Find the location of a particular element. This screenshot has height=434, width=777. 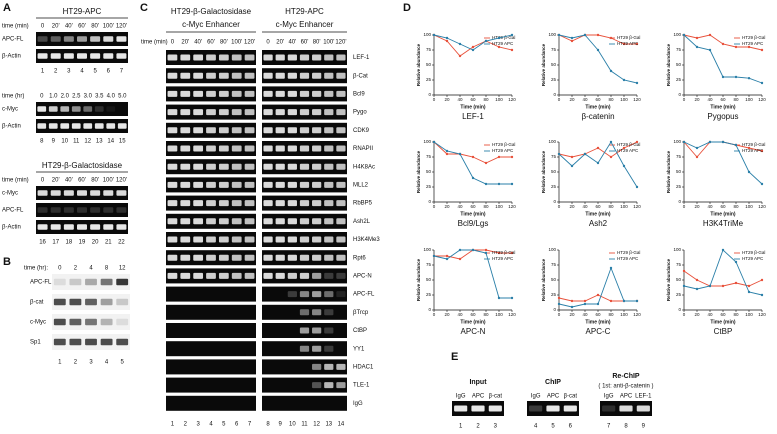

row-label: Bcl9 is located at coordinates (359, 94).